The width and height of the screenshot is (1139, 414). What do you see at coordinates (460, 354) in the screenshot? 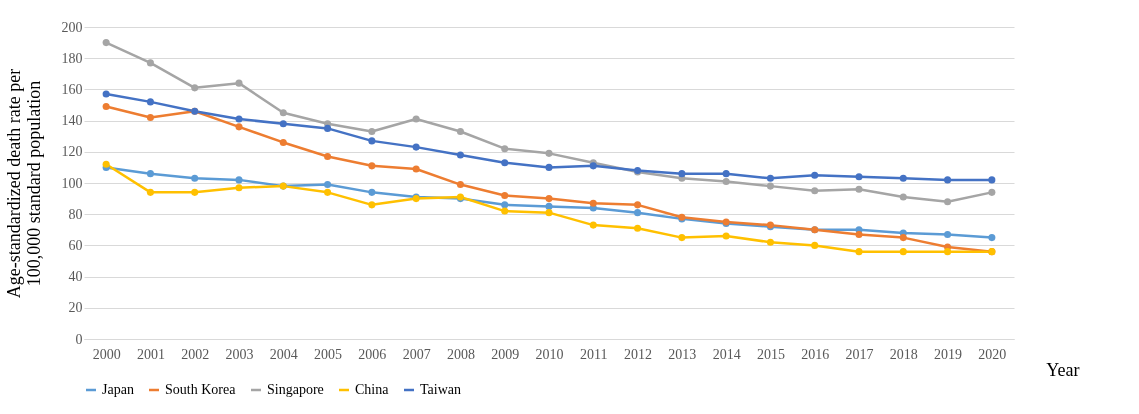
I see `x-tick-label: 2008` at bounding box center [460, 354].